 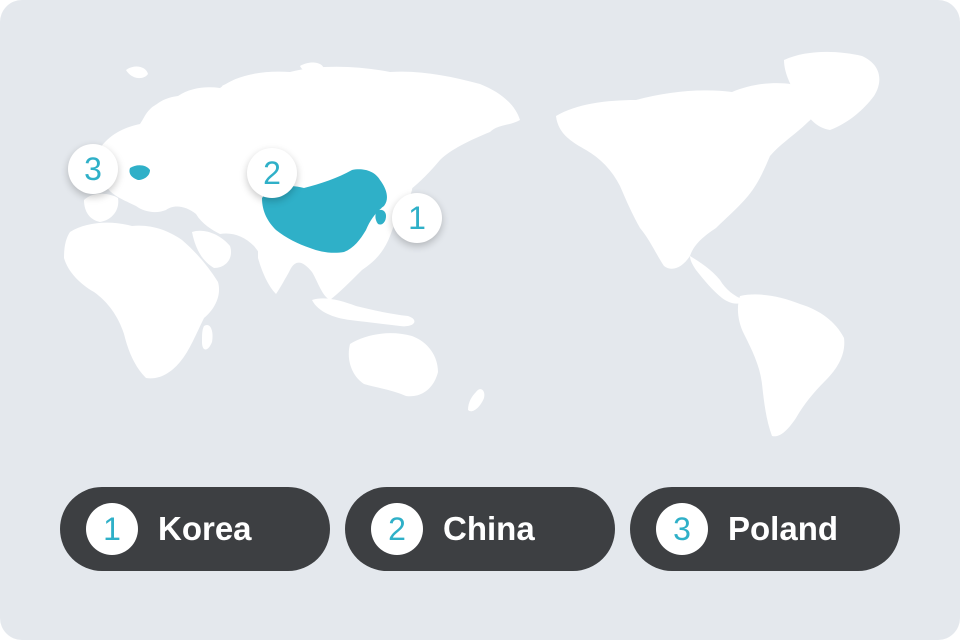 I want to click on legend-label: China, so click(x=489, y=528).